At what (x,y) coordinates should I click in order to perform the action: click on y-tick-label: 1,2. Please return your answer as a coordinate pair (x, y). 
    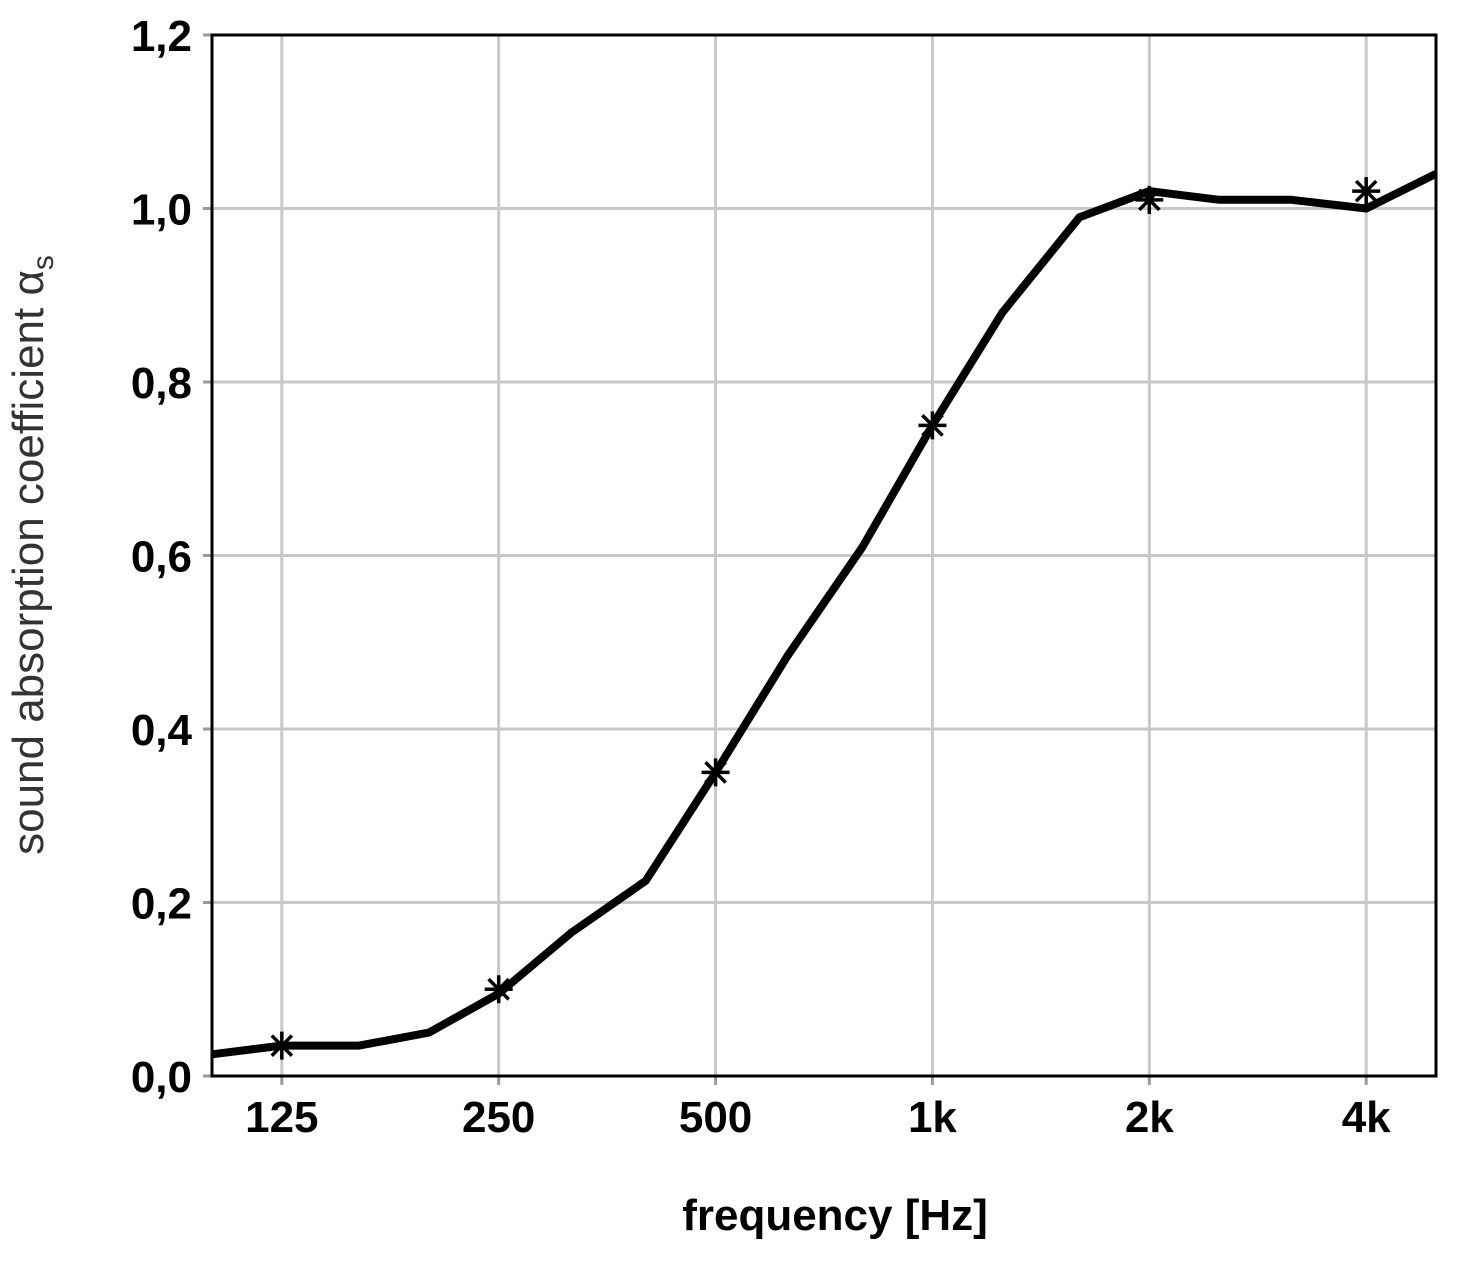
    Looking at the image, I should click on (161, 36).